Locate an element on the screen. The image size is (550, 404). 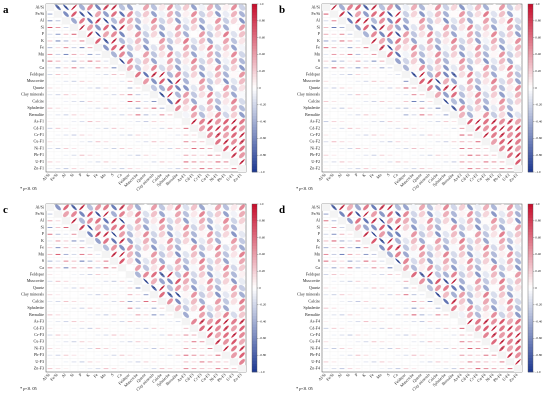
column-label: Al/Si is located at coordinates (322, 177).